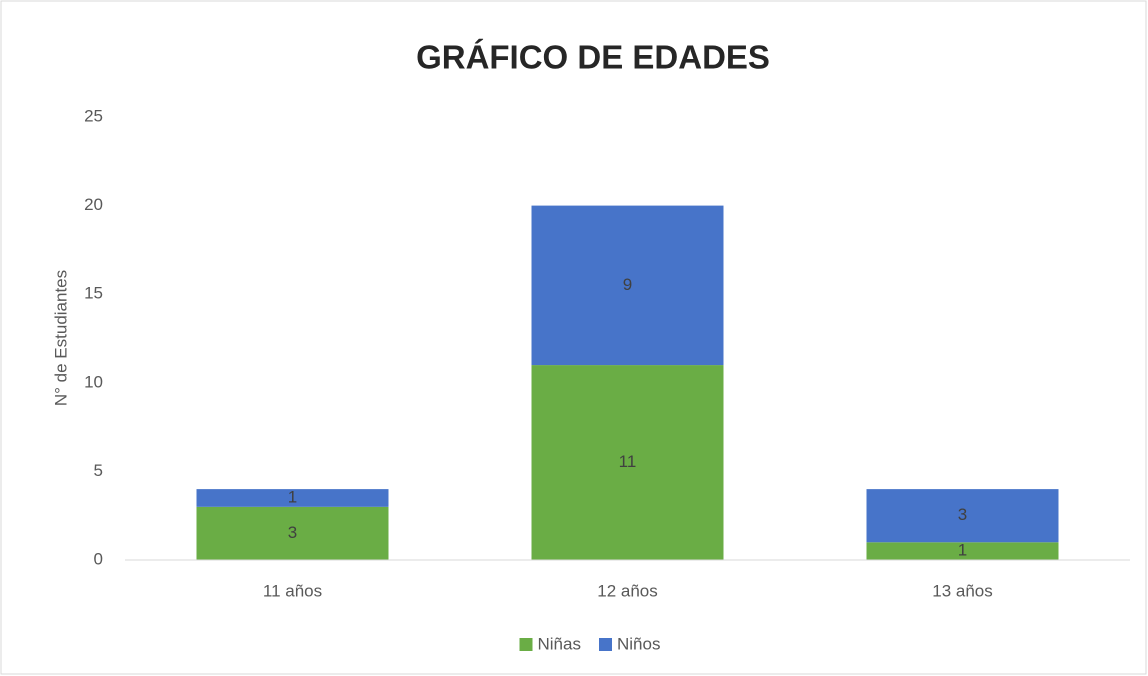 Image resolution: width=1148 pixels, height=676 pixels. What do you see at coordinates (93, 204) in the screenshot?
I see `y-tick-label: 20` at bounding box center [93, 204].